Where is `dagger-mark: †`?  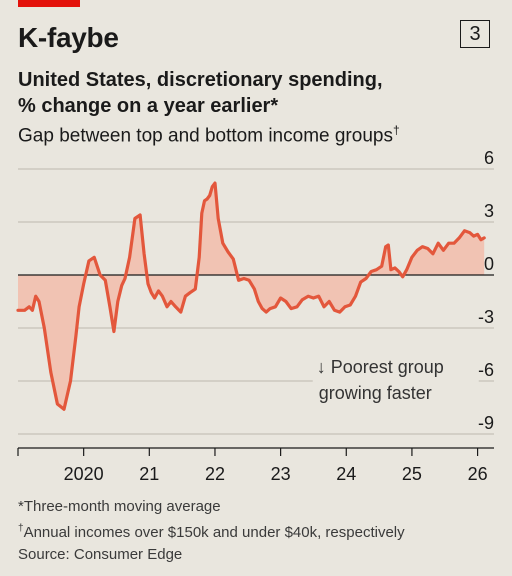
dagger-mark: † is located at coordinates (396, 130).